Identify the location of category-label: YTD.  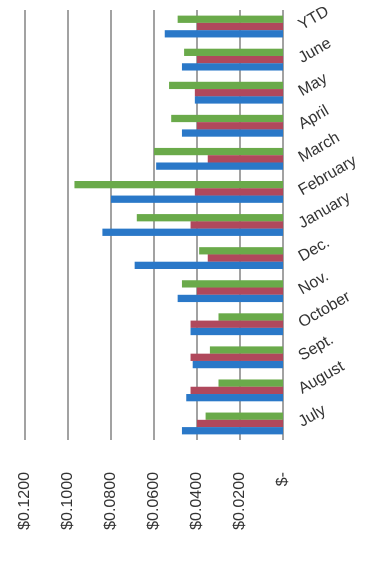
(314, 18).